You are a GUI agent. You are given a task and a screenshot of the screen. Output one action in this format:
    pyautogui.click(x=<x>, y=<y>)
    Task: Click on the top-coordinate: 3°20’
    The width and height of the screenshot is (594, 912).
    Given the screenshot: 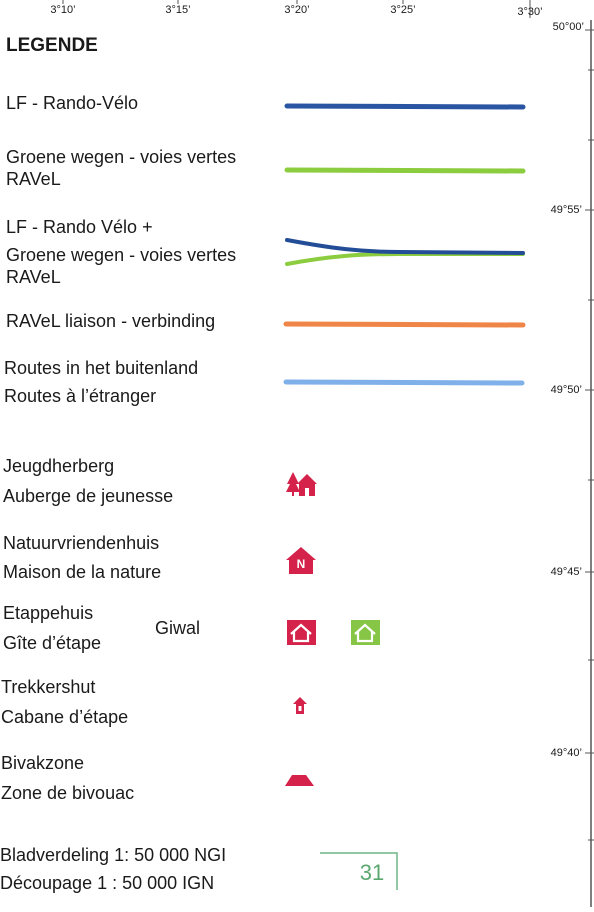 What is the action you would take?
    pyautogui.click(x=296, y=10)
    